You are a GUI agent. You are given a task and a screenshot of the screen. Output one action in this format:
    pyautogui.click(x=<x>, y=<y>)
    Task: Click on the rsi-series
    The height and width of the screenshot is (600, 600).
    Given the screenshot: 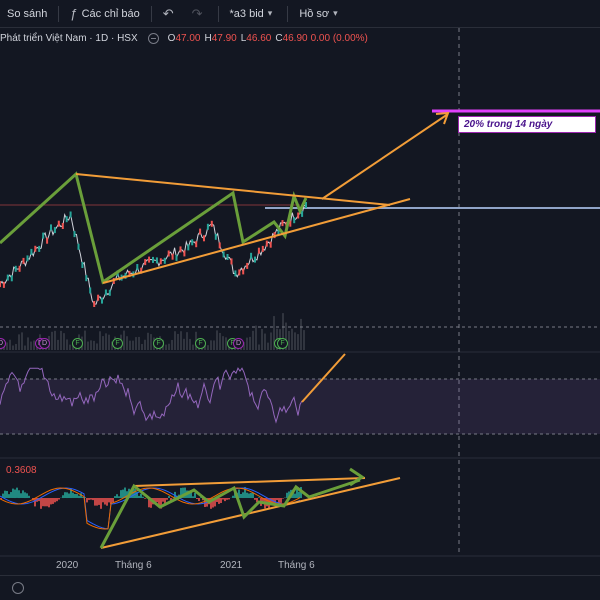 What is the action you would take?
    pyautogui.click(x=151, y=395)
    